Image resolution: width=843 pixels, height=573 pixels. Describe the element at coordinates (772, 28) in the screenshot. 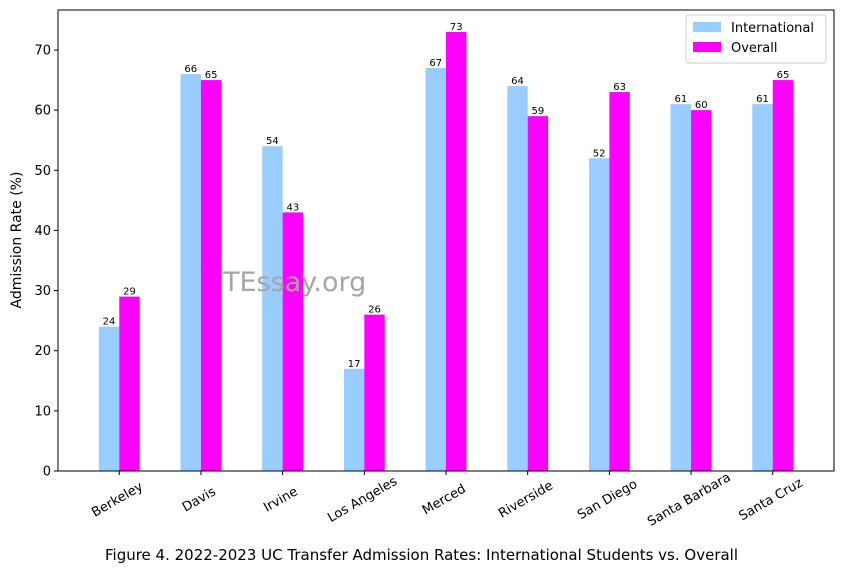

I see `legend-label-international: International` at that location.